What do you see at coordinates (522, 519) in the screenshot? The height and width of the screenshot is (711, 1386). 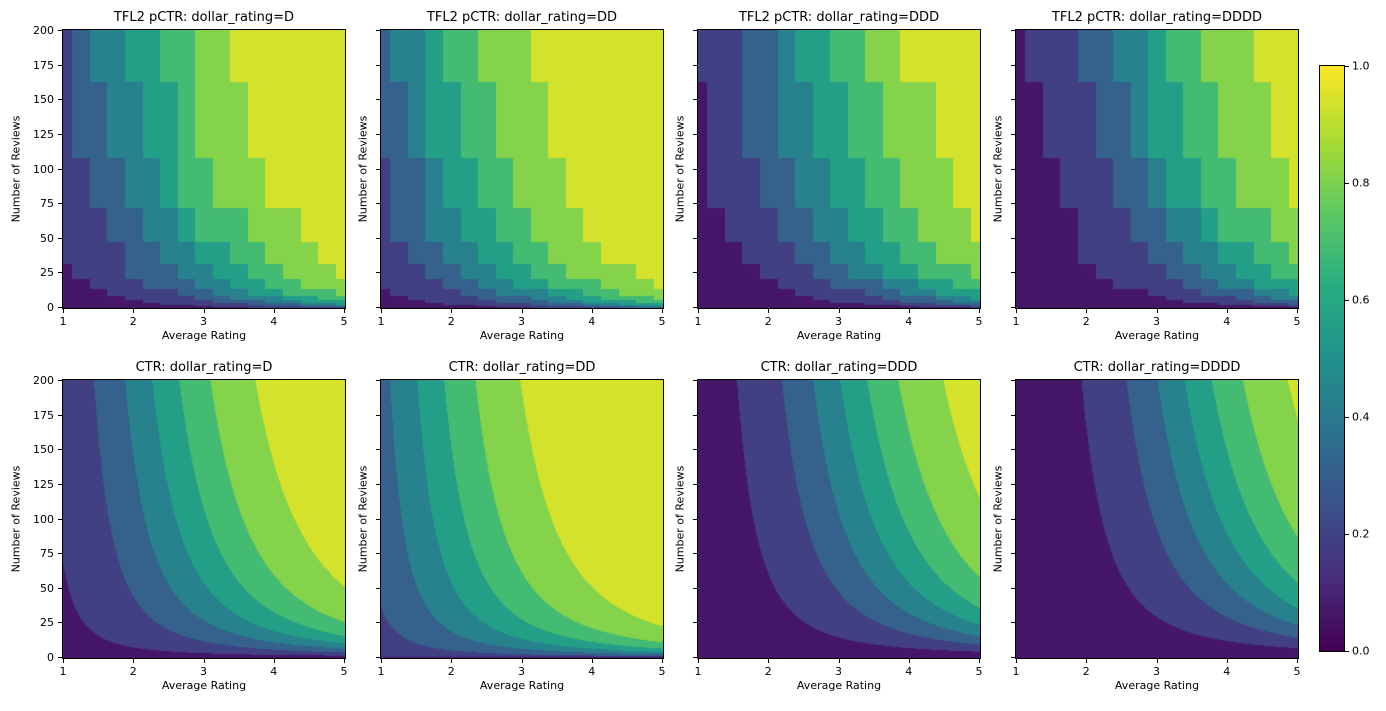 I see `subplot-ctr-DD` at bounding box center [522, 519].